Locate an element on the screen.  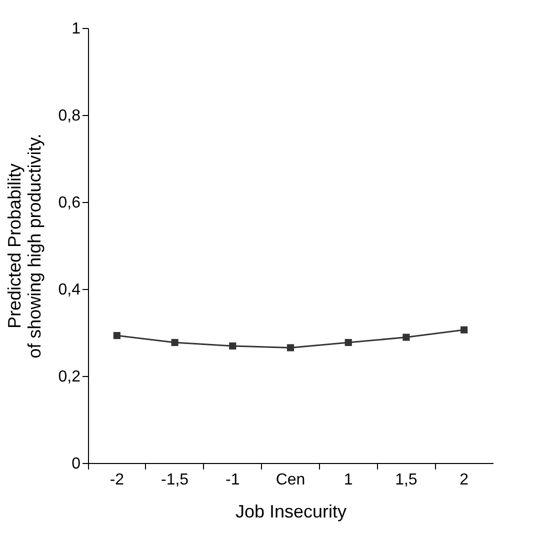
x-tick-label: 1,5 is located at coordinates (406, 480).